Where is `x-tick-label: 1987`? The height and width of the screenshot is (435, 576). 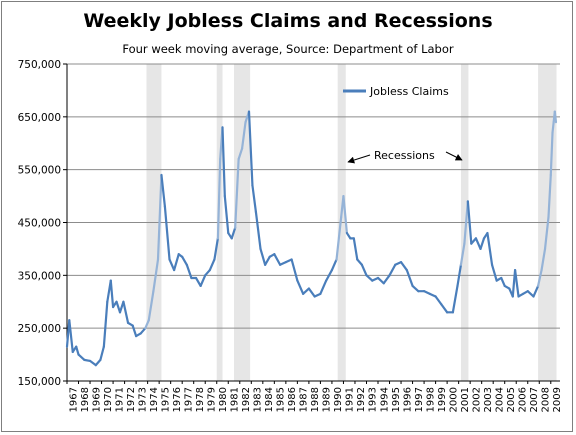
x-tick-label: 1987 is located at coordinates (304, 399).